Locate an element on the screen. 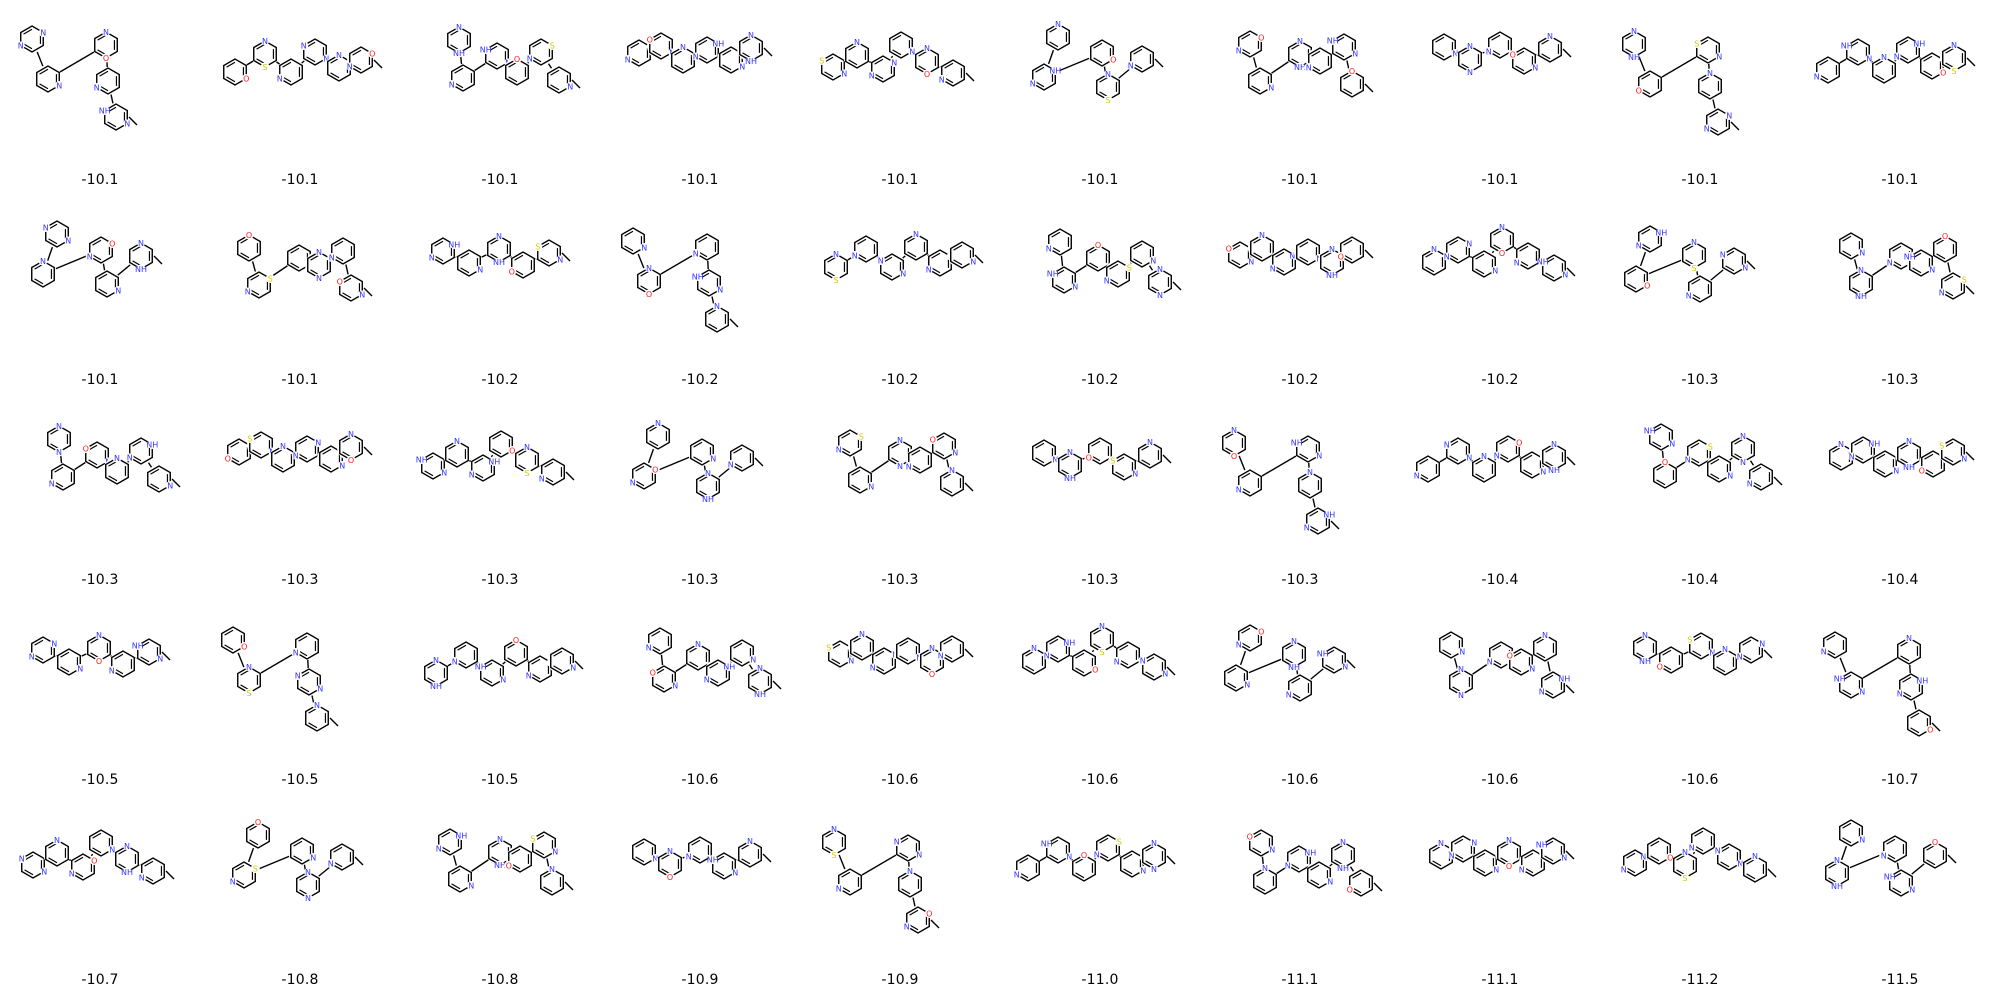 This screenshot has height=1000, width=2000. methyl-bond is located at coordinates (1171, 671).